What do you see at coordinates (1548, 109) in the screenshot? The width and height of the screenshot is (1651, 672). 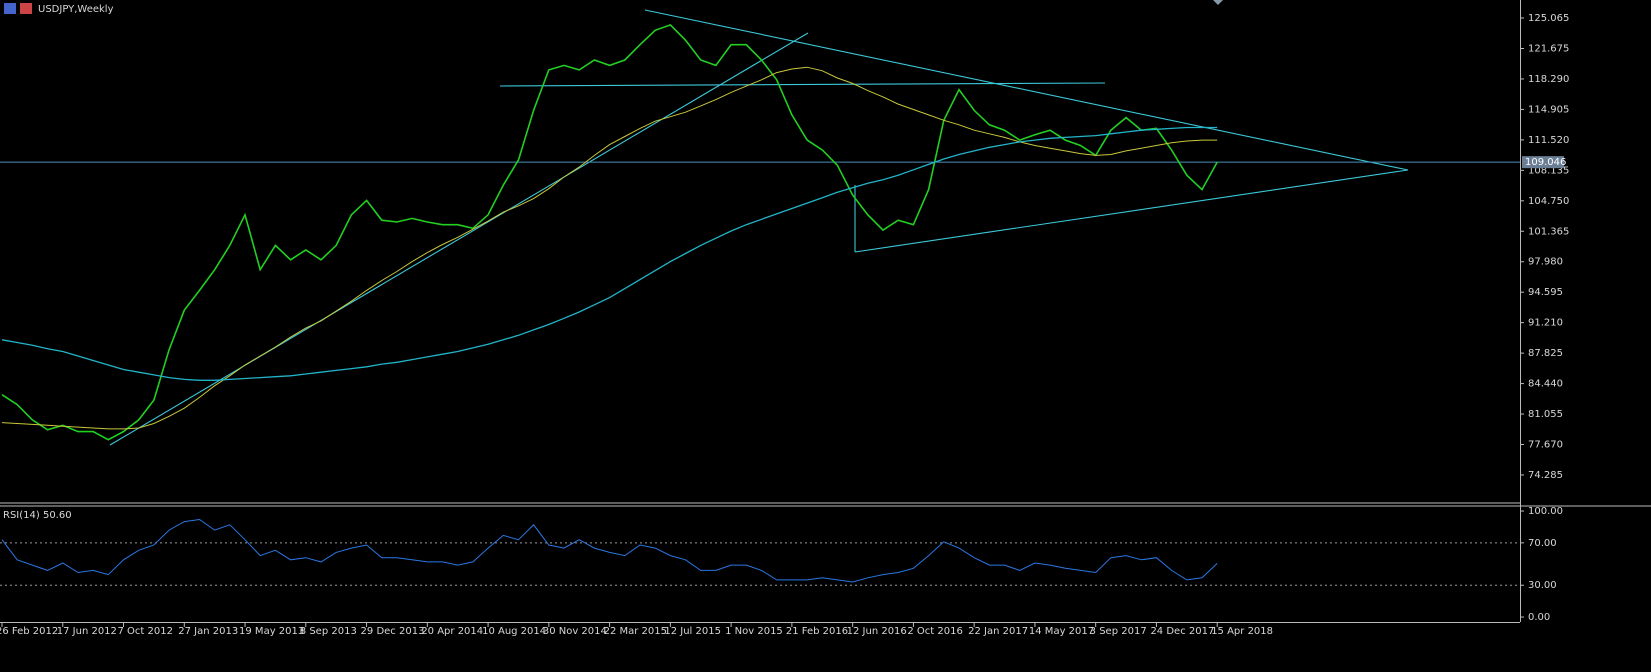 I see `y-tick-label: 114.905` at bounding box center [1548, 109].